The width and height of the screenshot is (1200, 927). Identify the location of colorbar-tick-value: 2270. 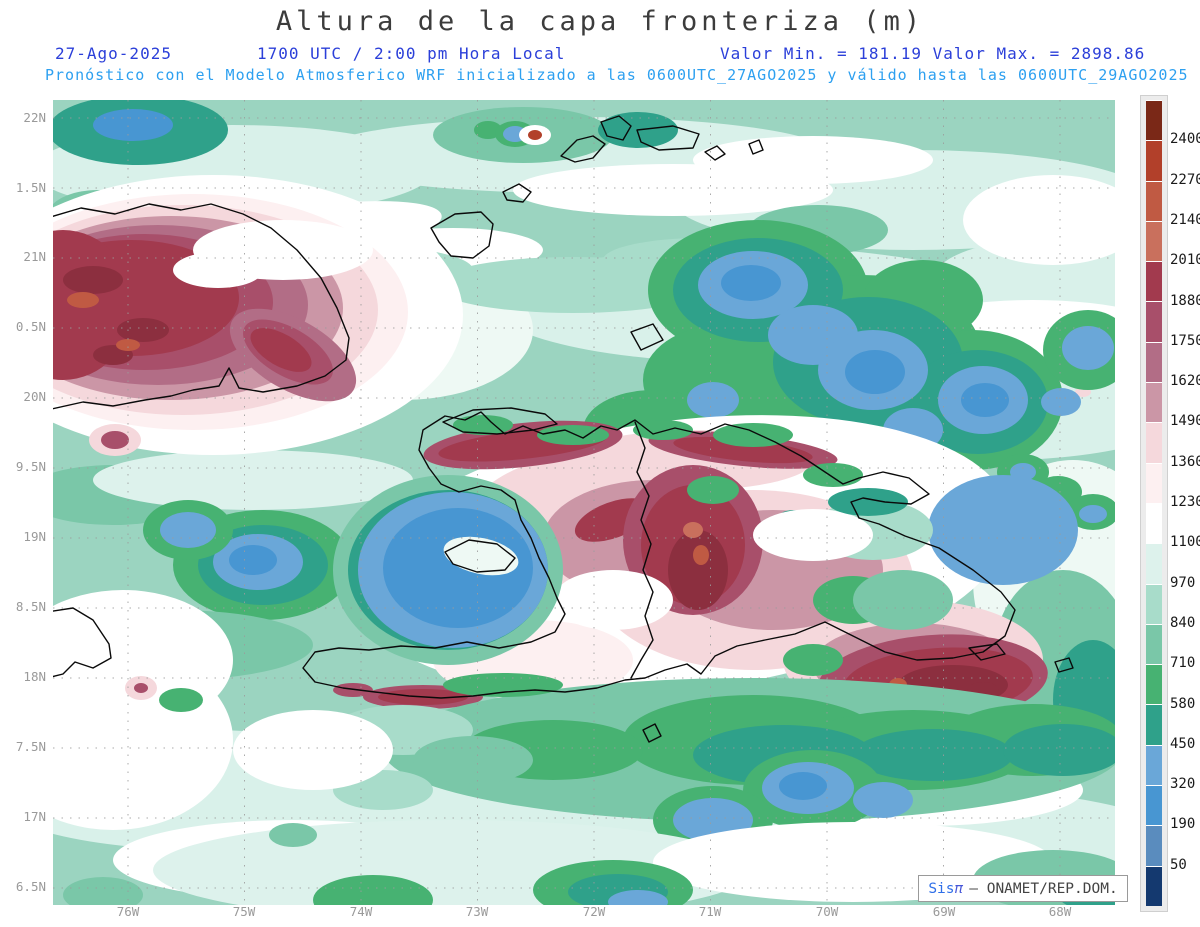
(1185, 179).